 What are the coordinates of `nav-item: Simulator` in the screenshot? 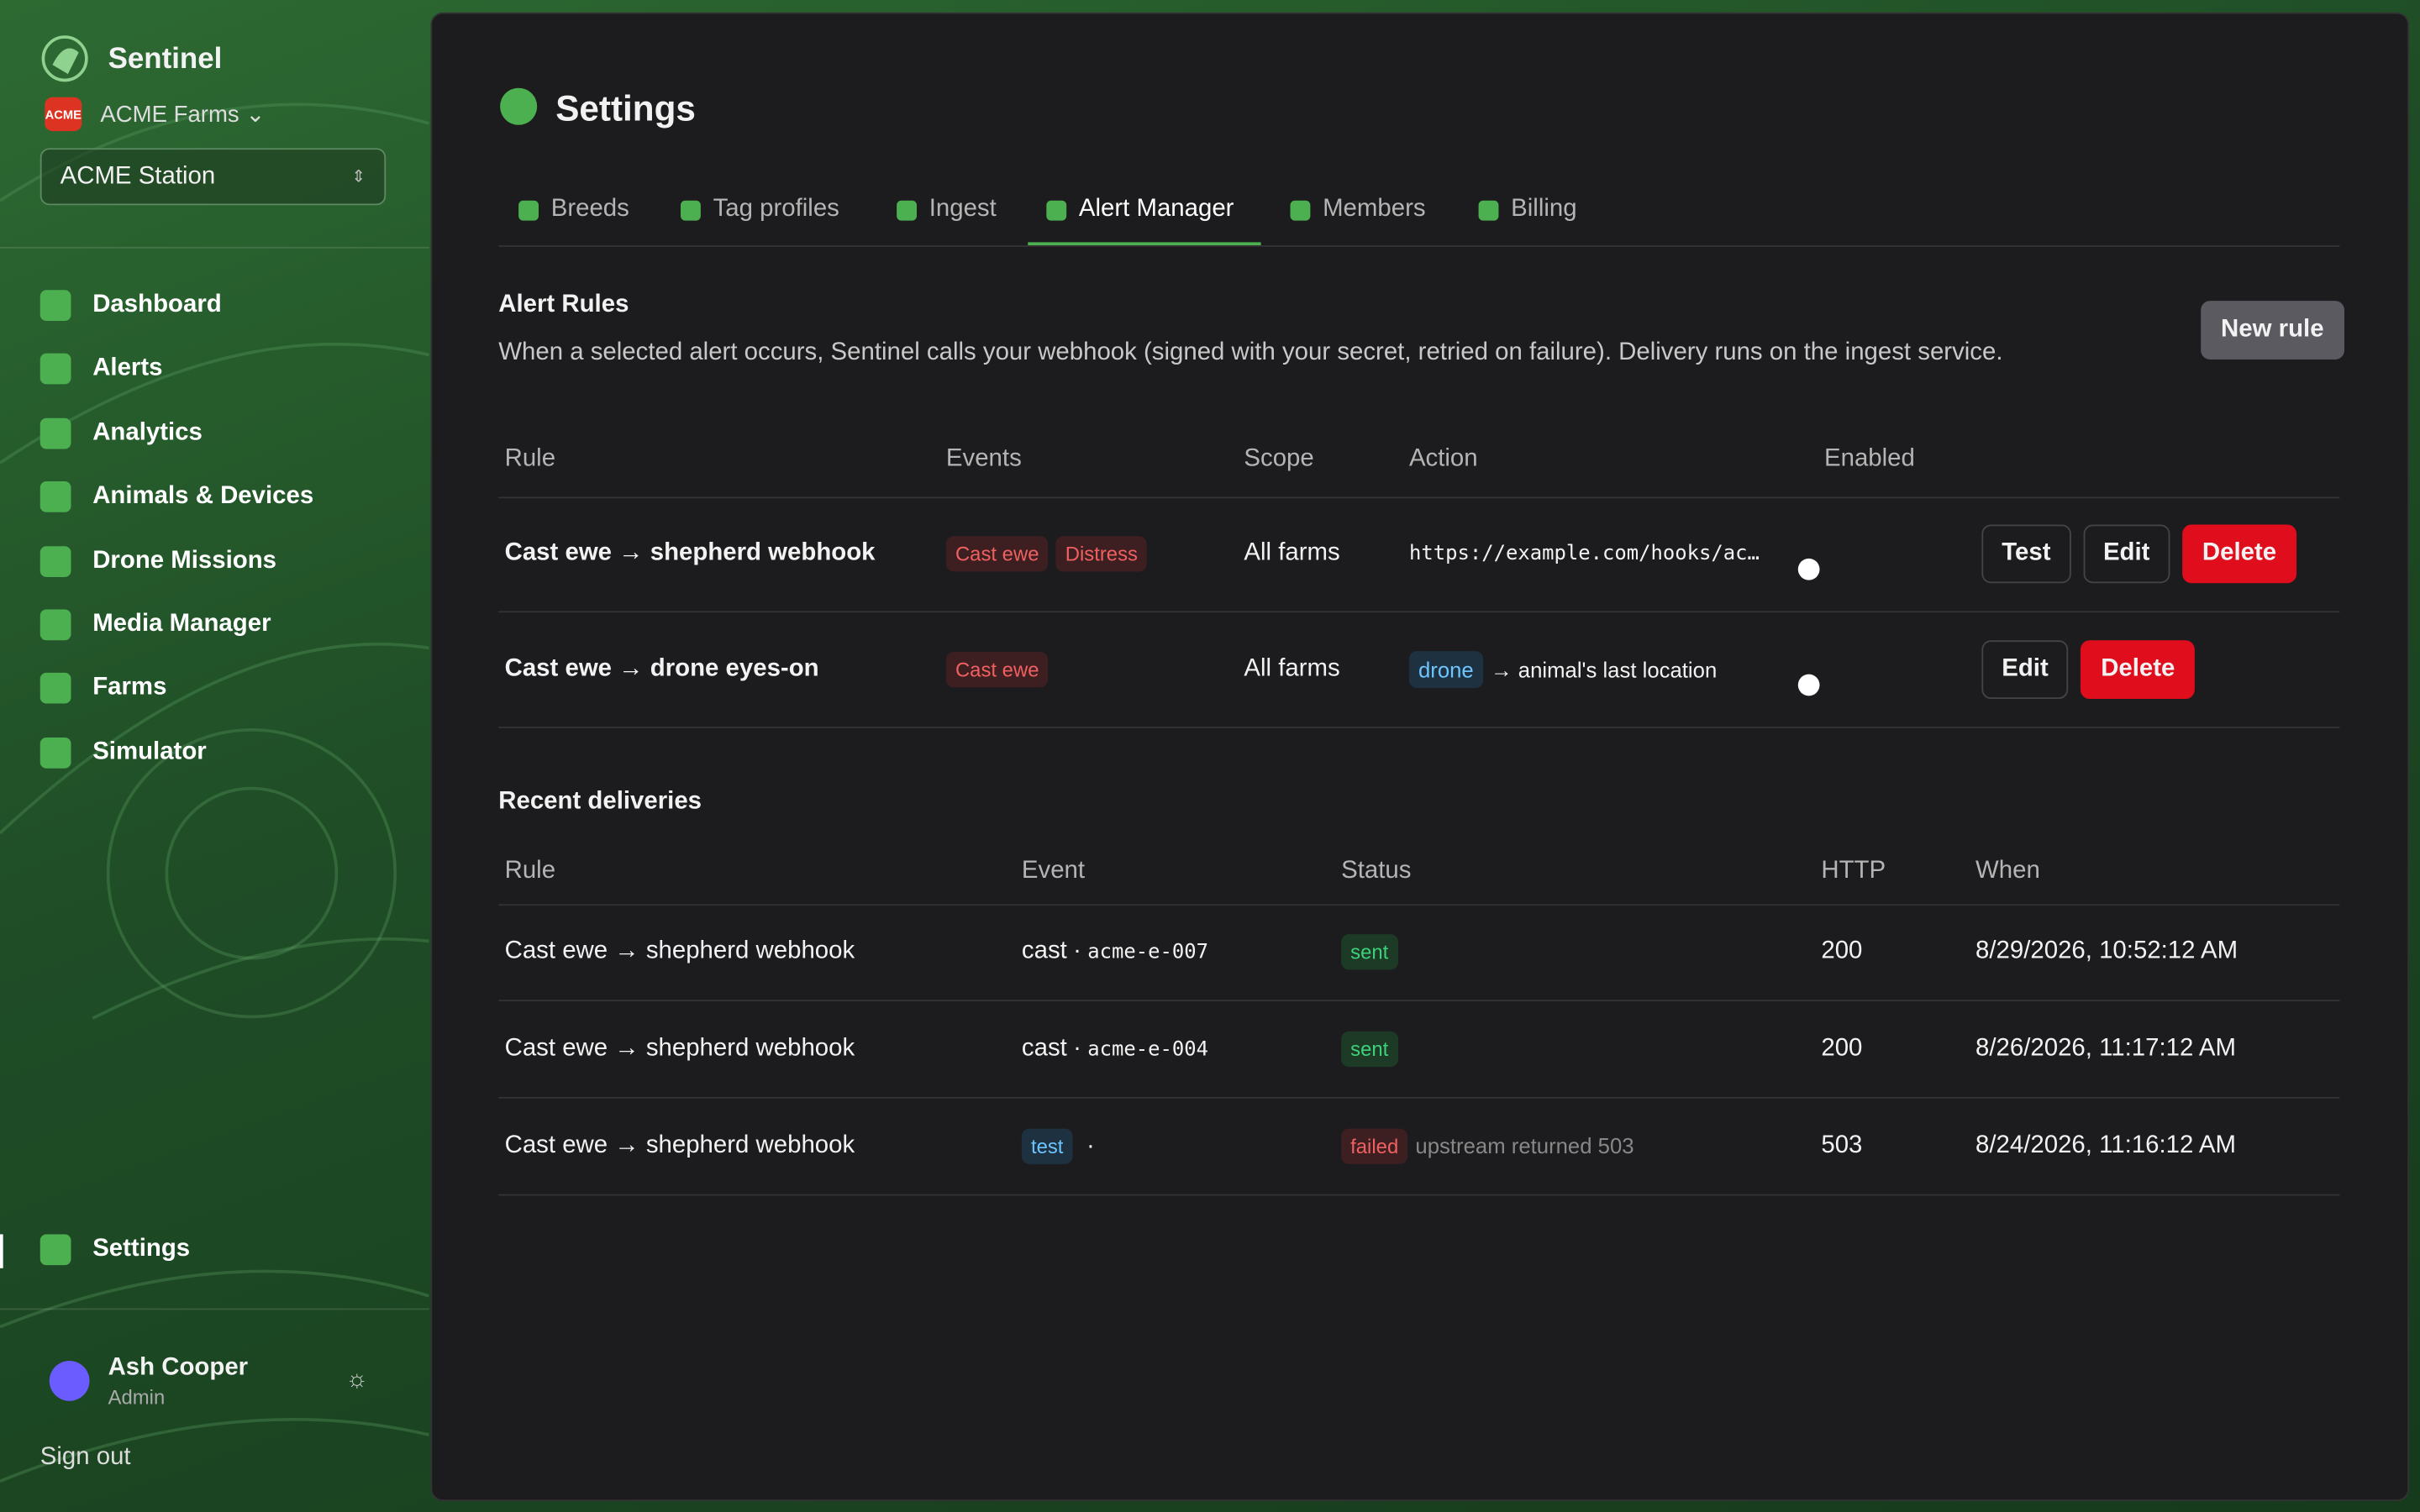 It's located at (123, 753).